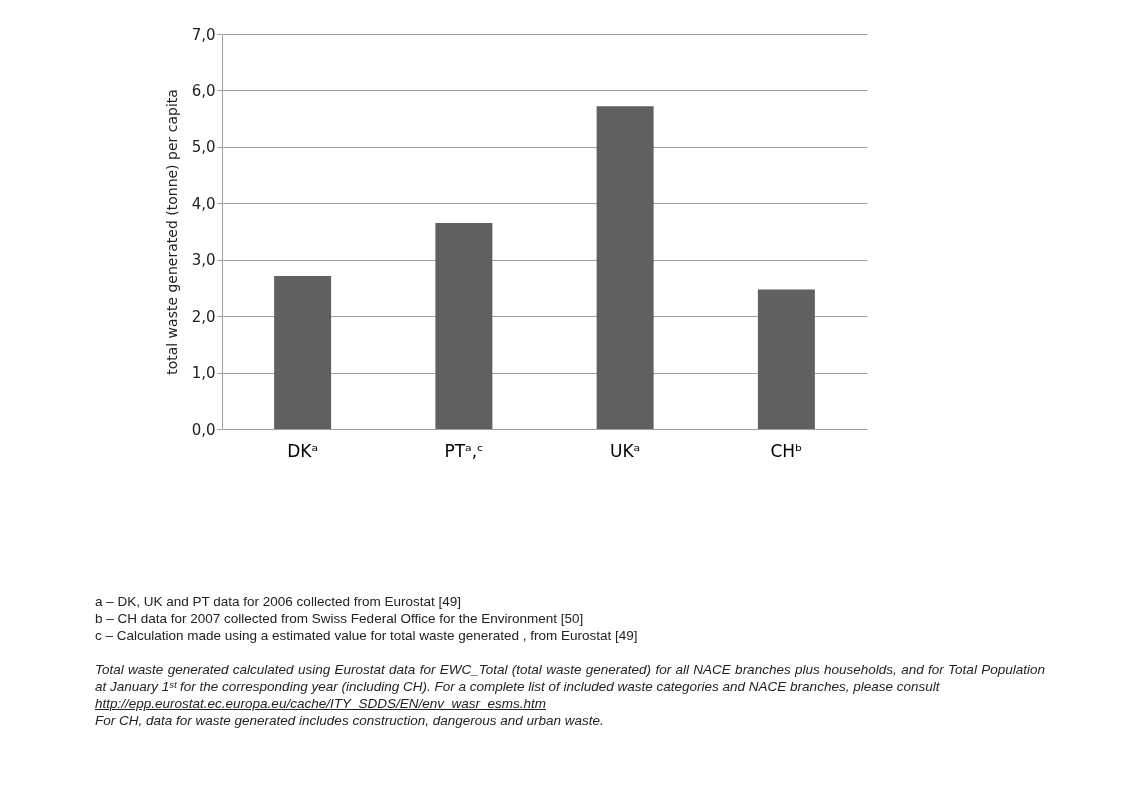  I want to click on text: c – Calculation made using a estimated value for total waste generated , from Eurostat [49], so click(367, 635).